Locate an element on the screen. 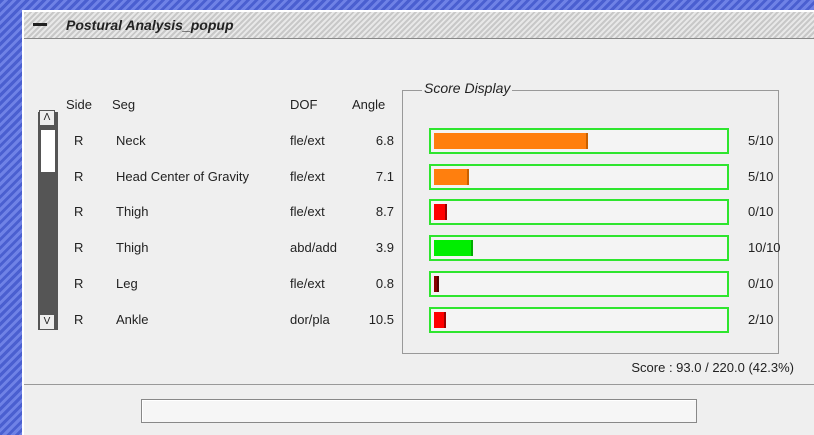 This screenshot has width=814, height=435. dof-cell: dor/pla is located at coordinates (310, 319).